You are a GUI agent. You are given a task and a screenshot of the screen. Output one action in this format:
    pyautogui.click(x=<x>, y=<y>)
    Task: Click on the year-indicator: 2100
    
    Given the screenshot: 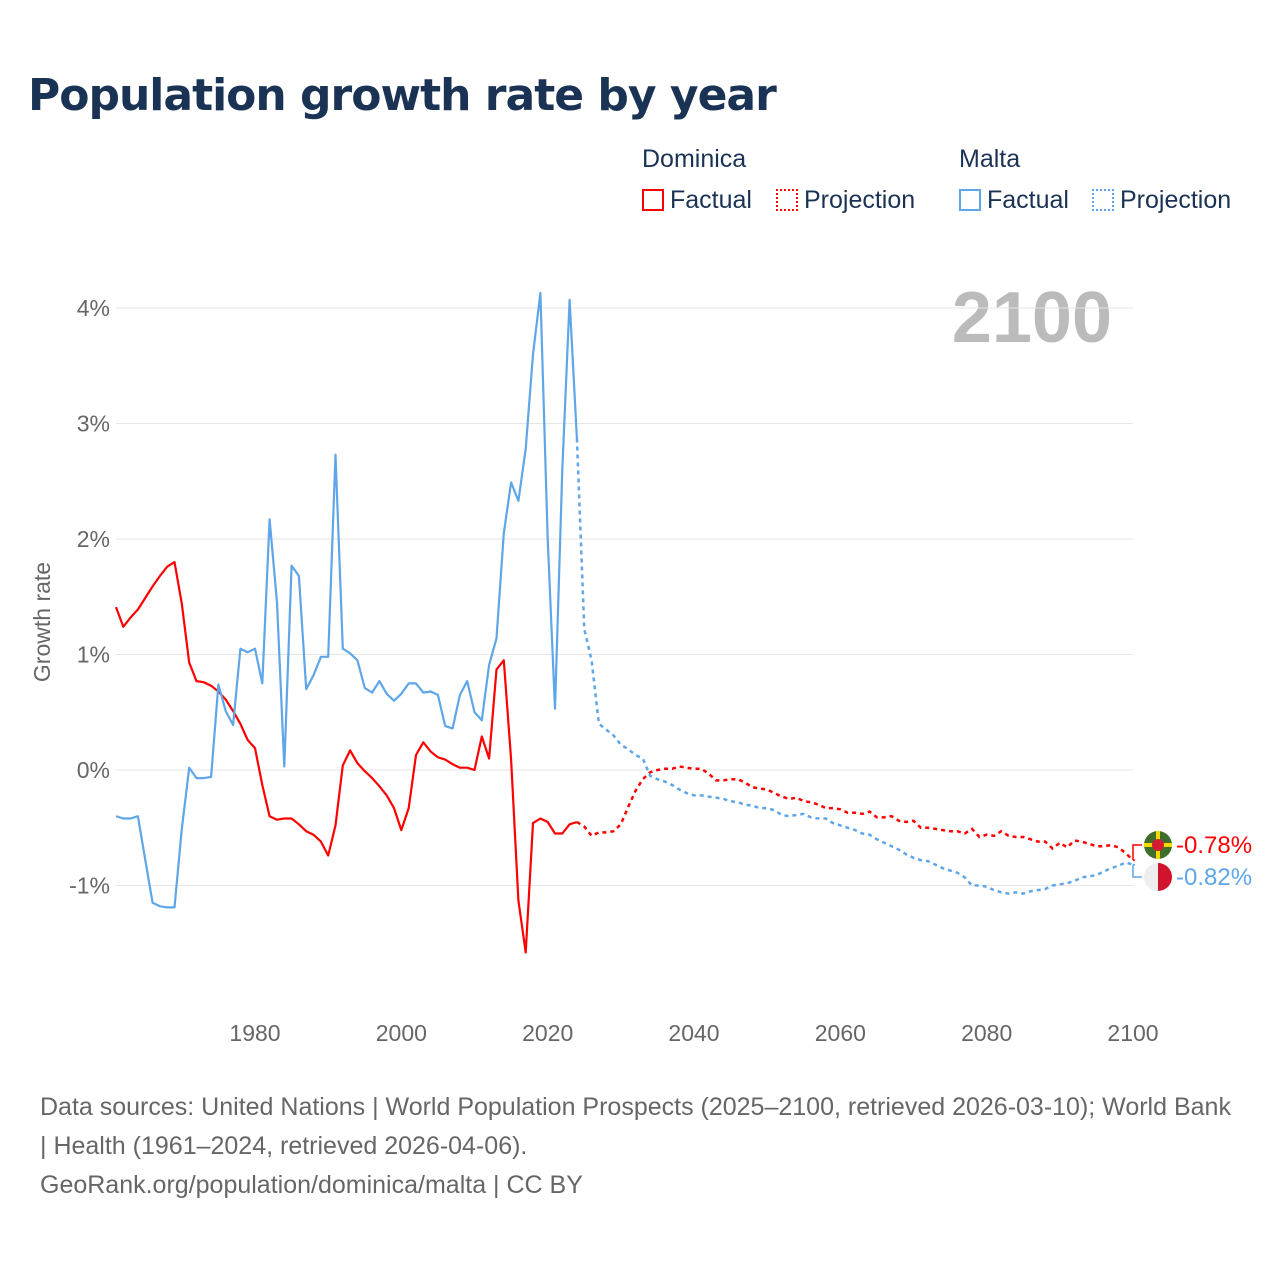 What is the action you would take?
    pyautogui.click(x=1032, y=318)
    